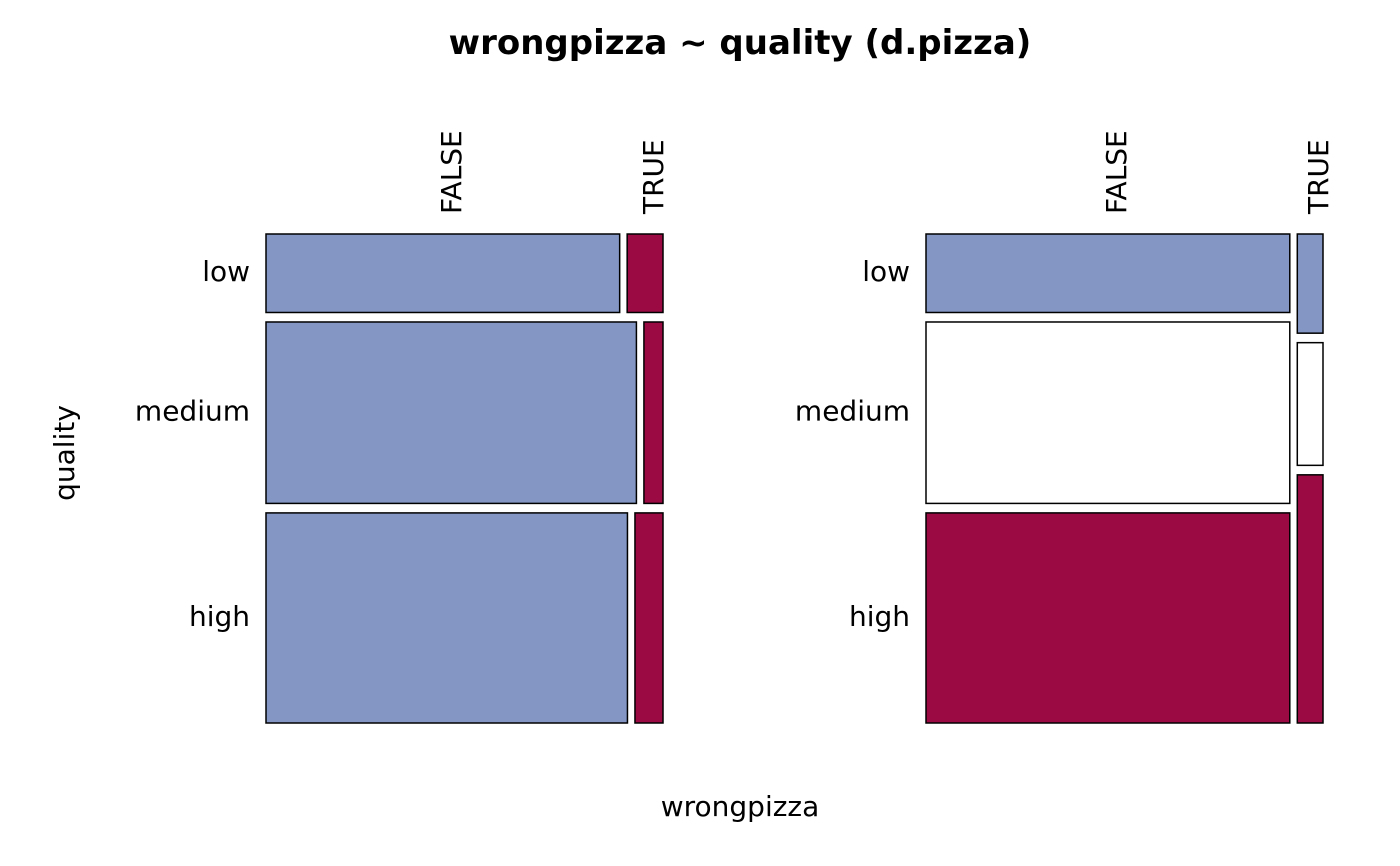  I want to click on x-axis-label: wrongpizza, so click(740, 806).